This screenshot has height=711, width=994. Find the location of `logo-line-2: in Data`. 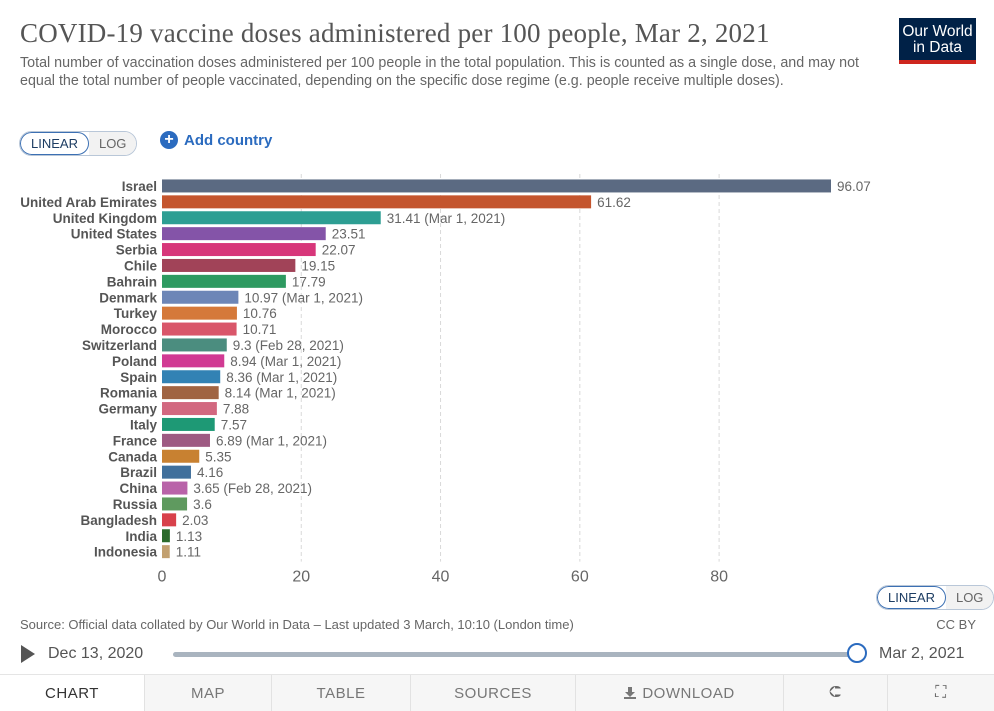

logo-line-2: in Data is located at coordinates (937, 47).